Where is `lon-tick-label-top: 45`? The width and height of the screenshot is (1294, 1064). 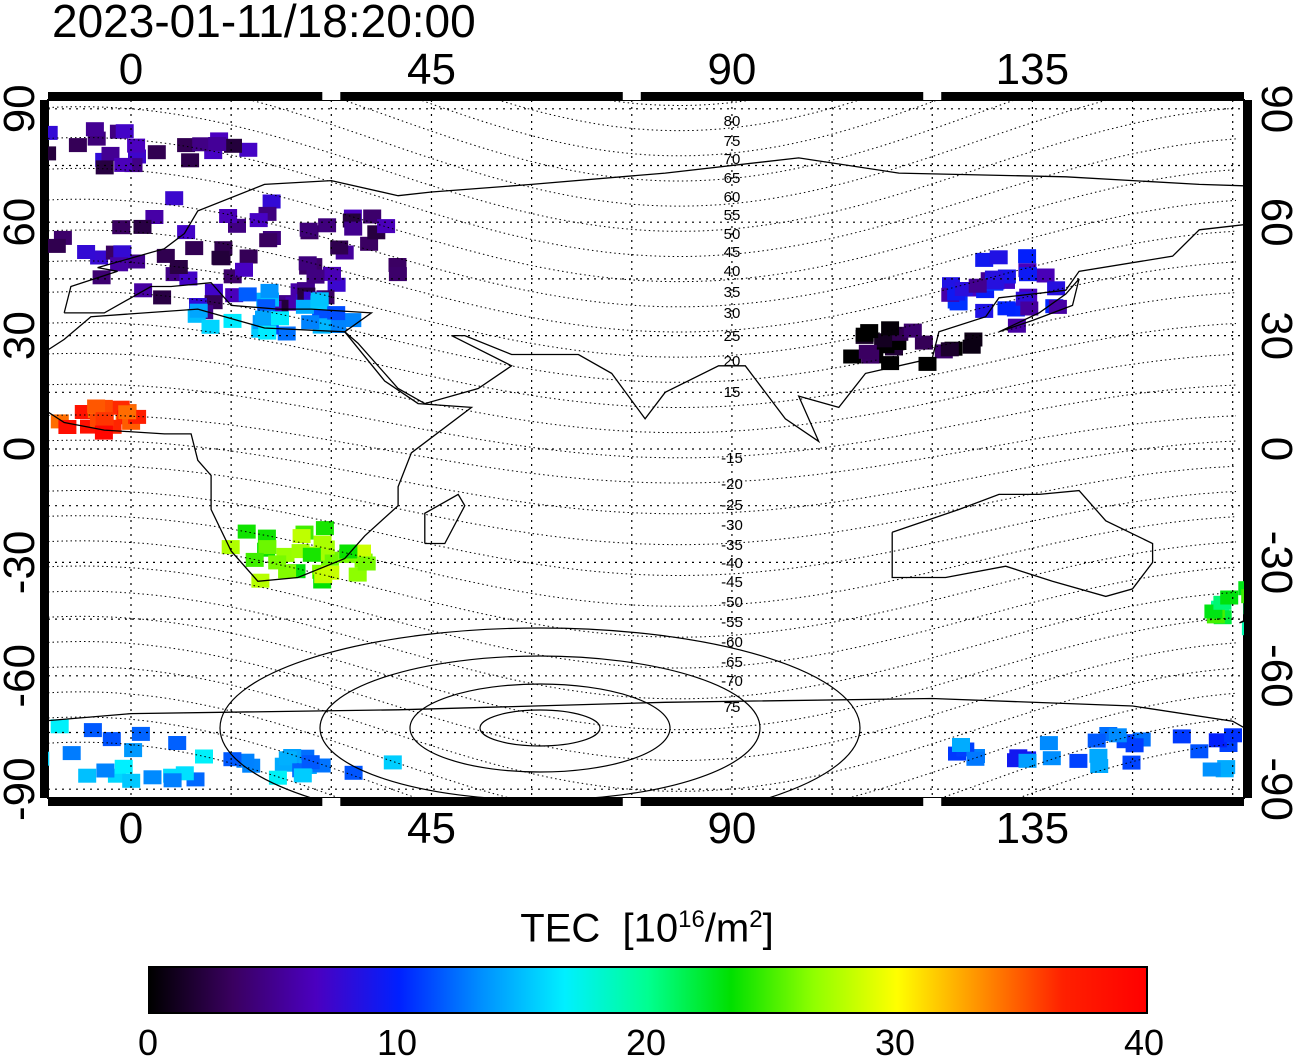
lon-tick-label-top: 45 is located at coordinates (431, 69).